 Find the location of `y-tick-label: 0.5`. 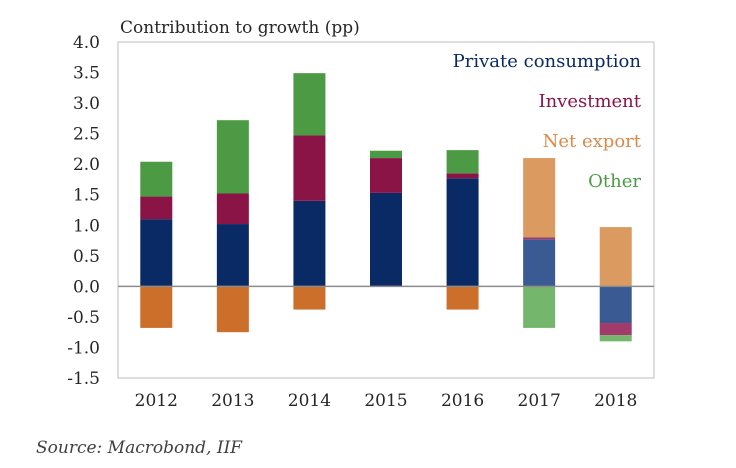

y-tick-label: 0.5 is located at coordinates (86, 257).